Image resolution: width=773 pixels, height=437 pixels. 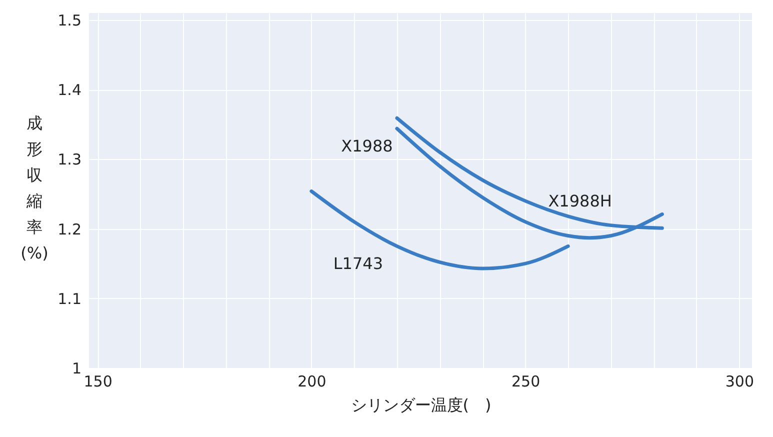 I want to click on x-tick-label: 150, so click(x=98, y=381).